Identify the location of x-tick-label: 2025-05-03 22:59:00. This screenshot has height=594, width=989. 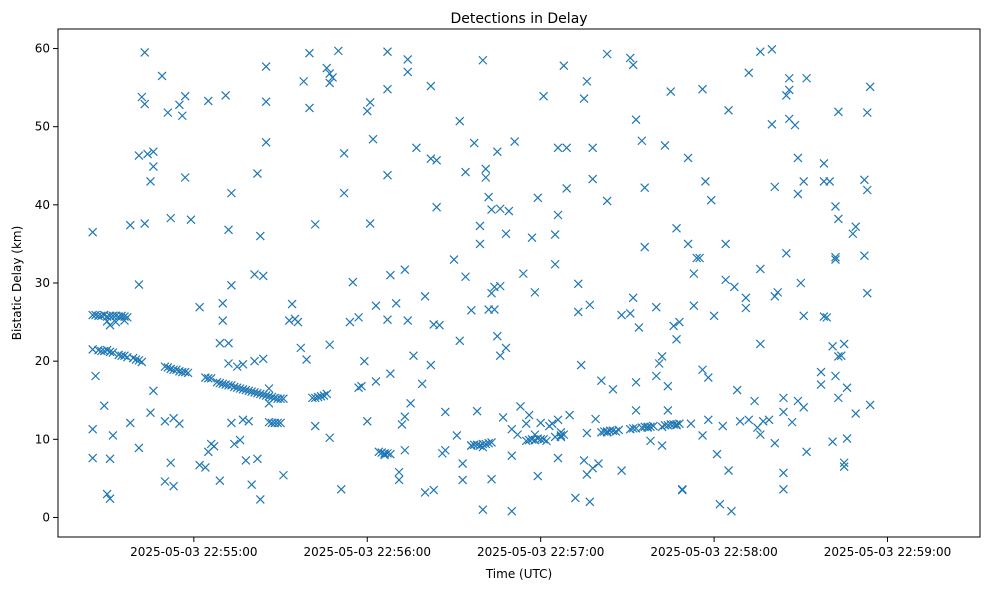
(887, 552).